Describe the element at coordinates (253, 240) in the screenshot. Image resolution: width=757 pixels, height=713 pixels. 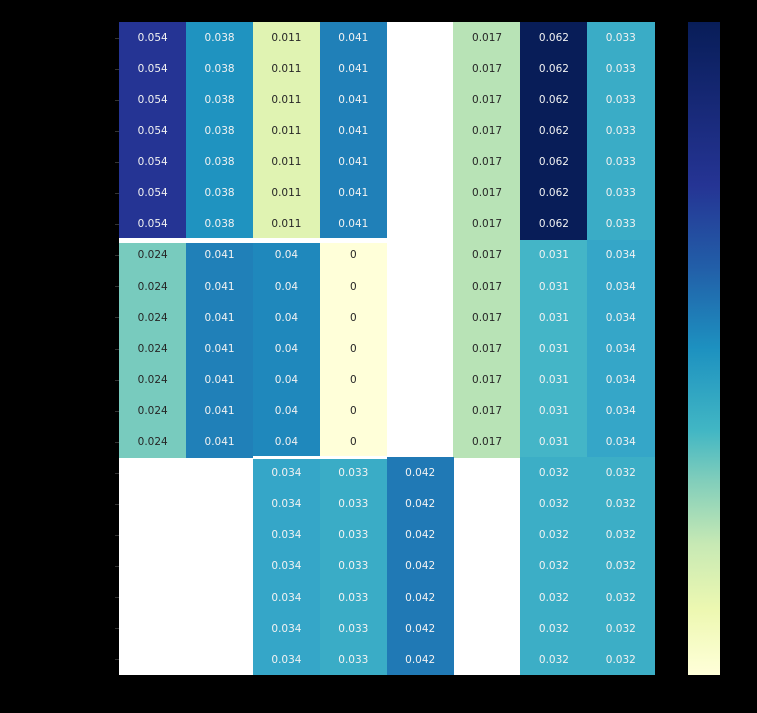
I see `group-separator` at that location.